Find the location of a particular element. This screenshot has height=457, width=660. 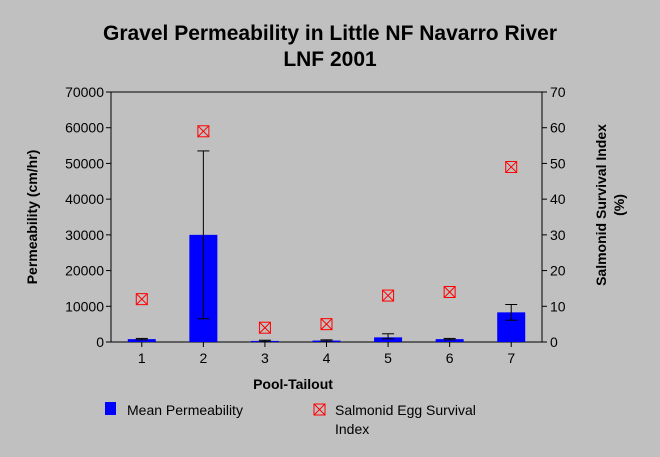

y2-axis-title-line1: Salmonid Survival Index is located at coordinates (601, 205).